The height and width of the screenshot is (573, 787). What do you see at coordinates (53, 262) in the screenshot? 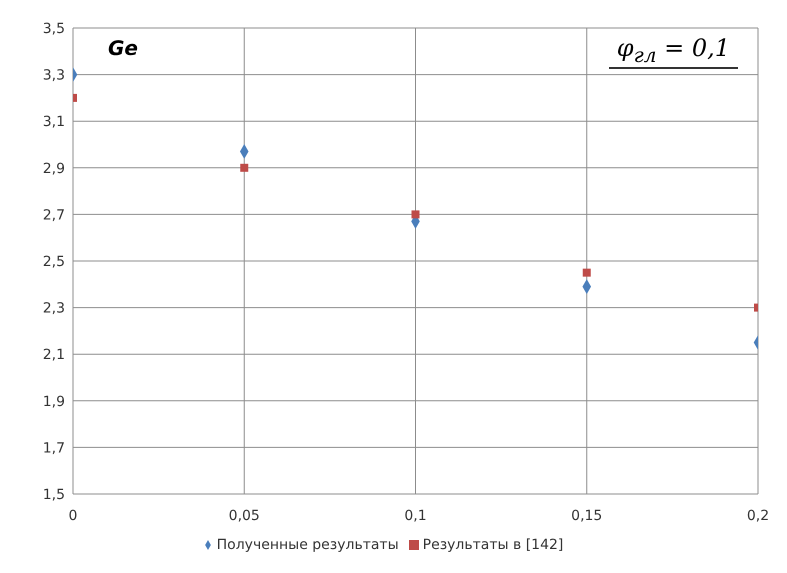
I see `y-tick-label: 2,5` at bounding box center [53, 262].